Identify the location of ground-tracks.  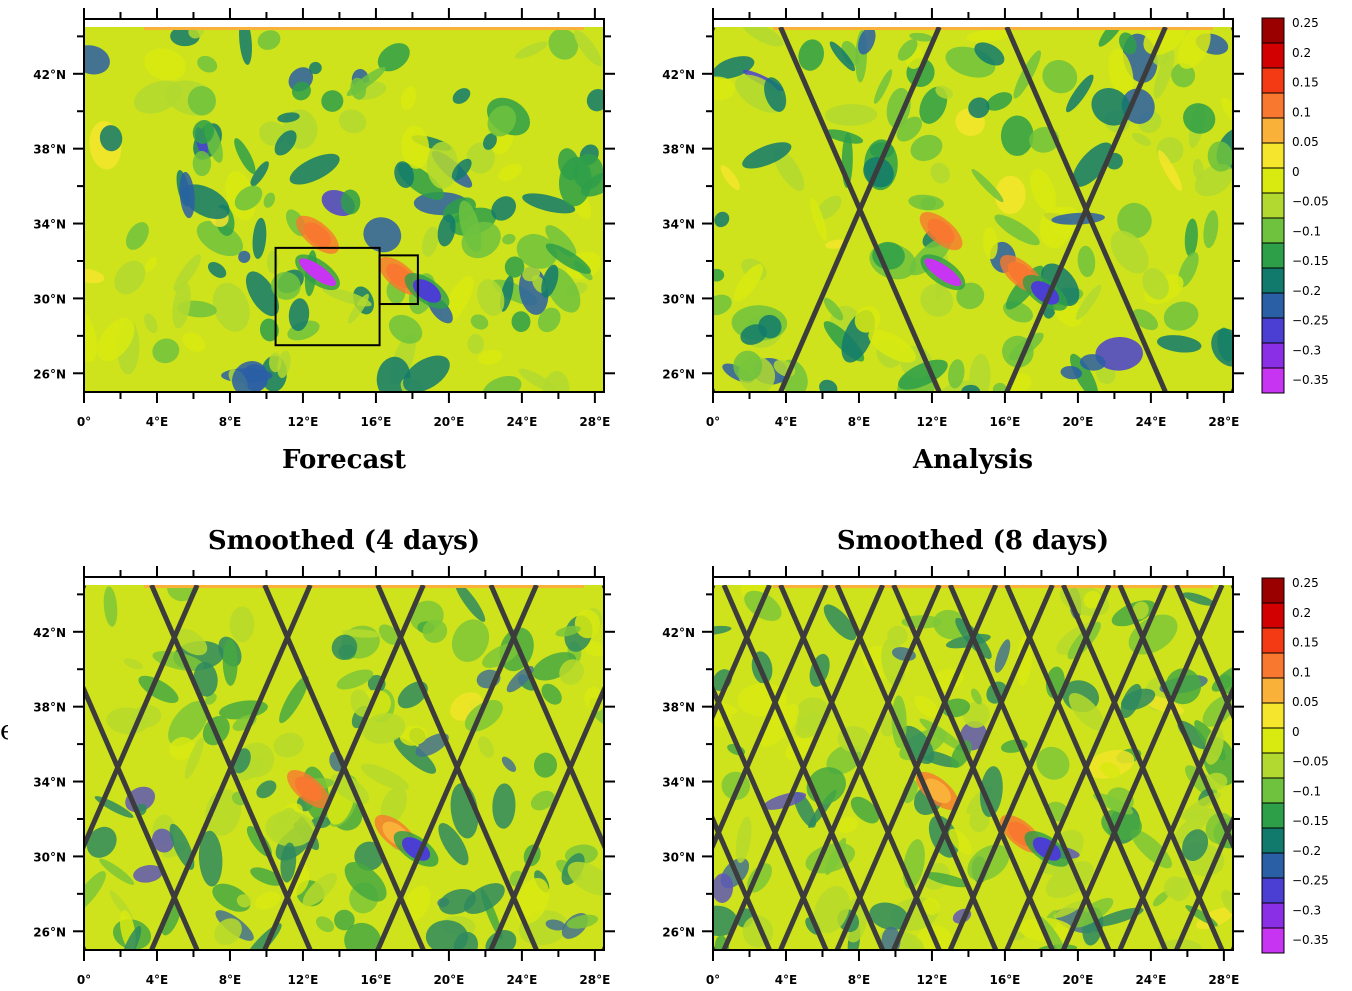
(344, 767).